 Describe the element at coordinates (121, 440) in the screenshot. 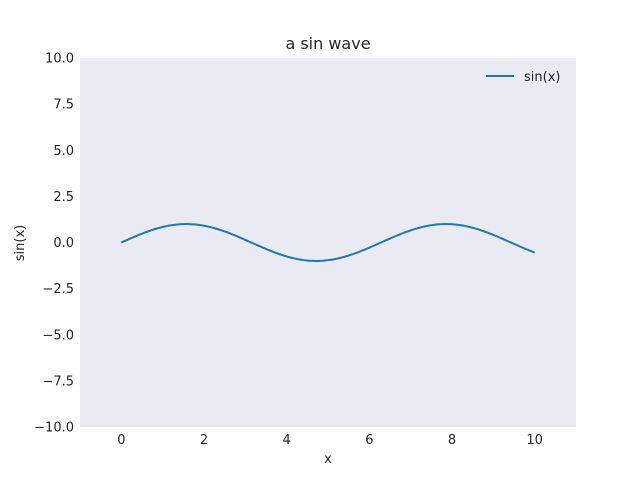

I see `x-tick-label: 0` at that location.